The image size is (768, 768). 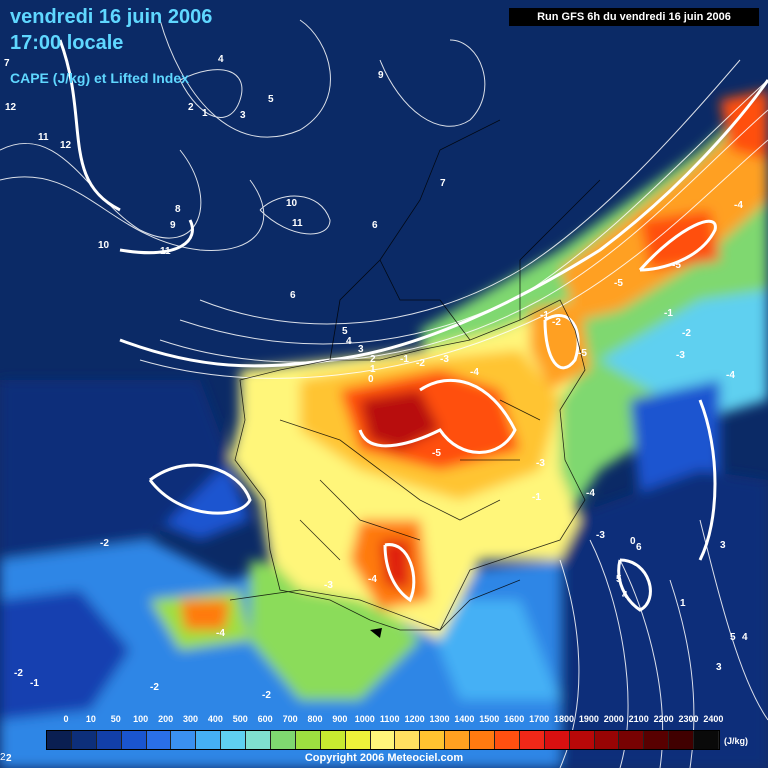 I want to click on legend-label: 2300, so click(x=688, y=719).